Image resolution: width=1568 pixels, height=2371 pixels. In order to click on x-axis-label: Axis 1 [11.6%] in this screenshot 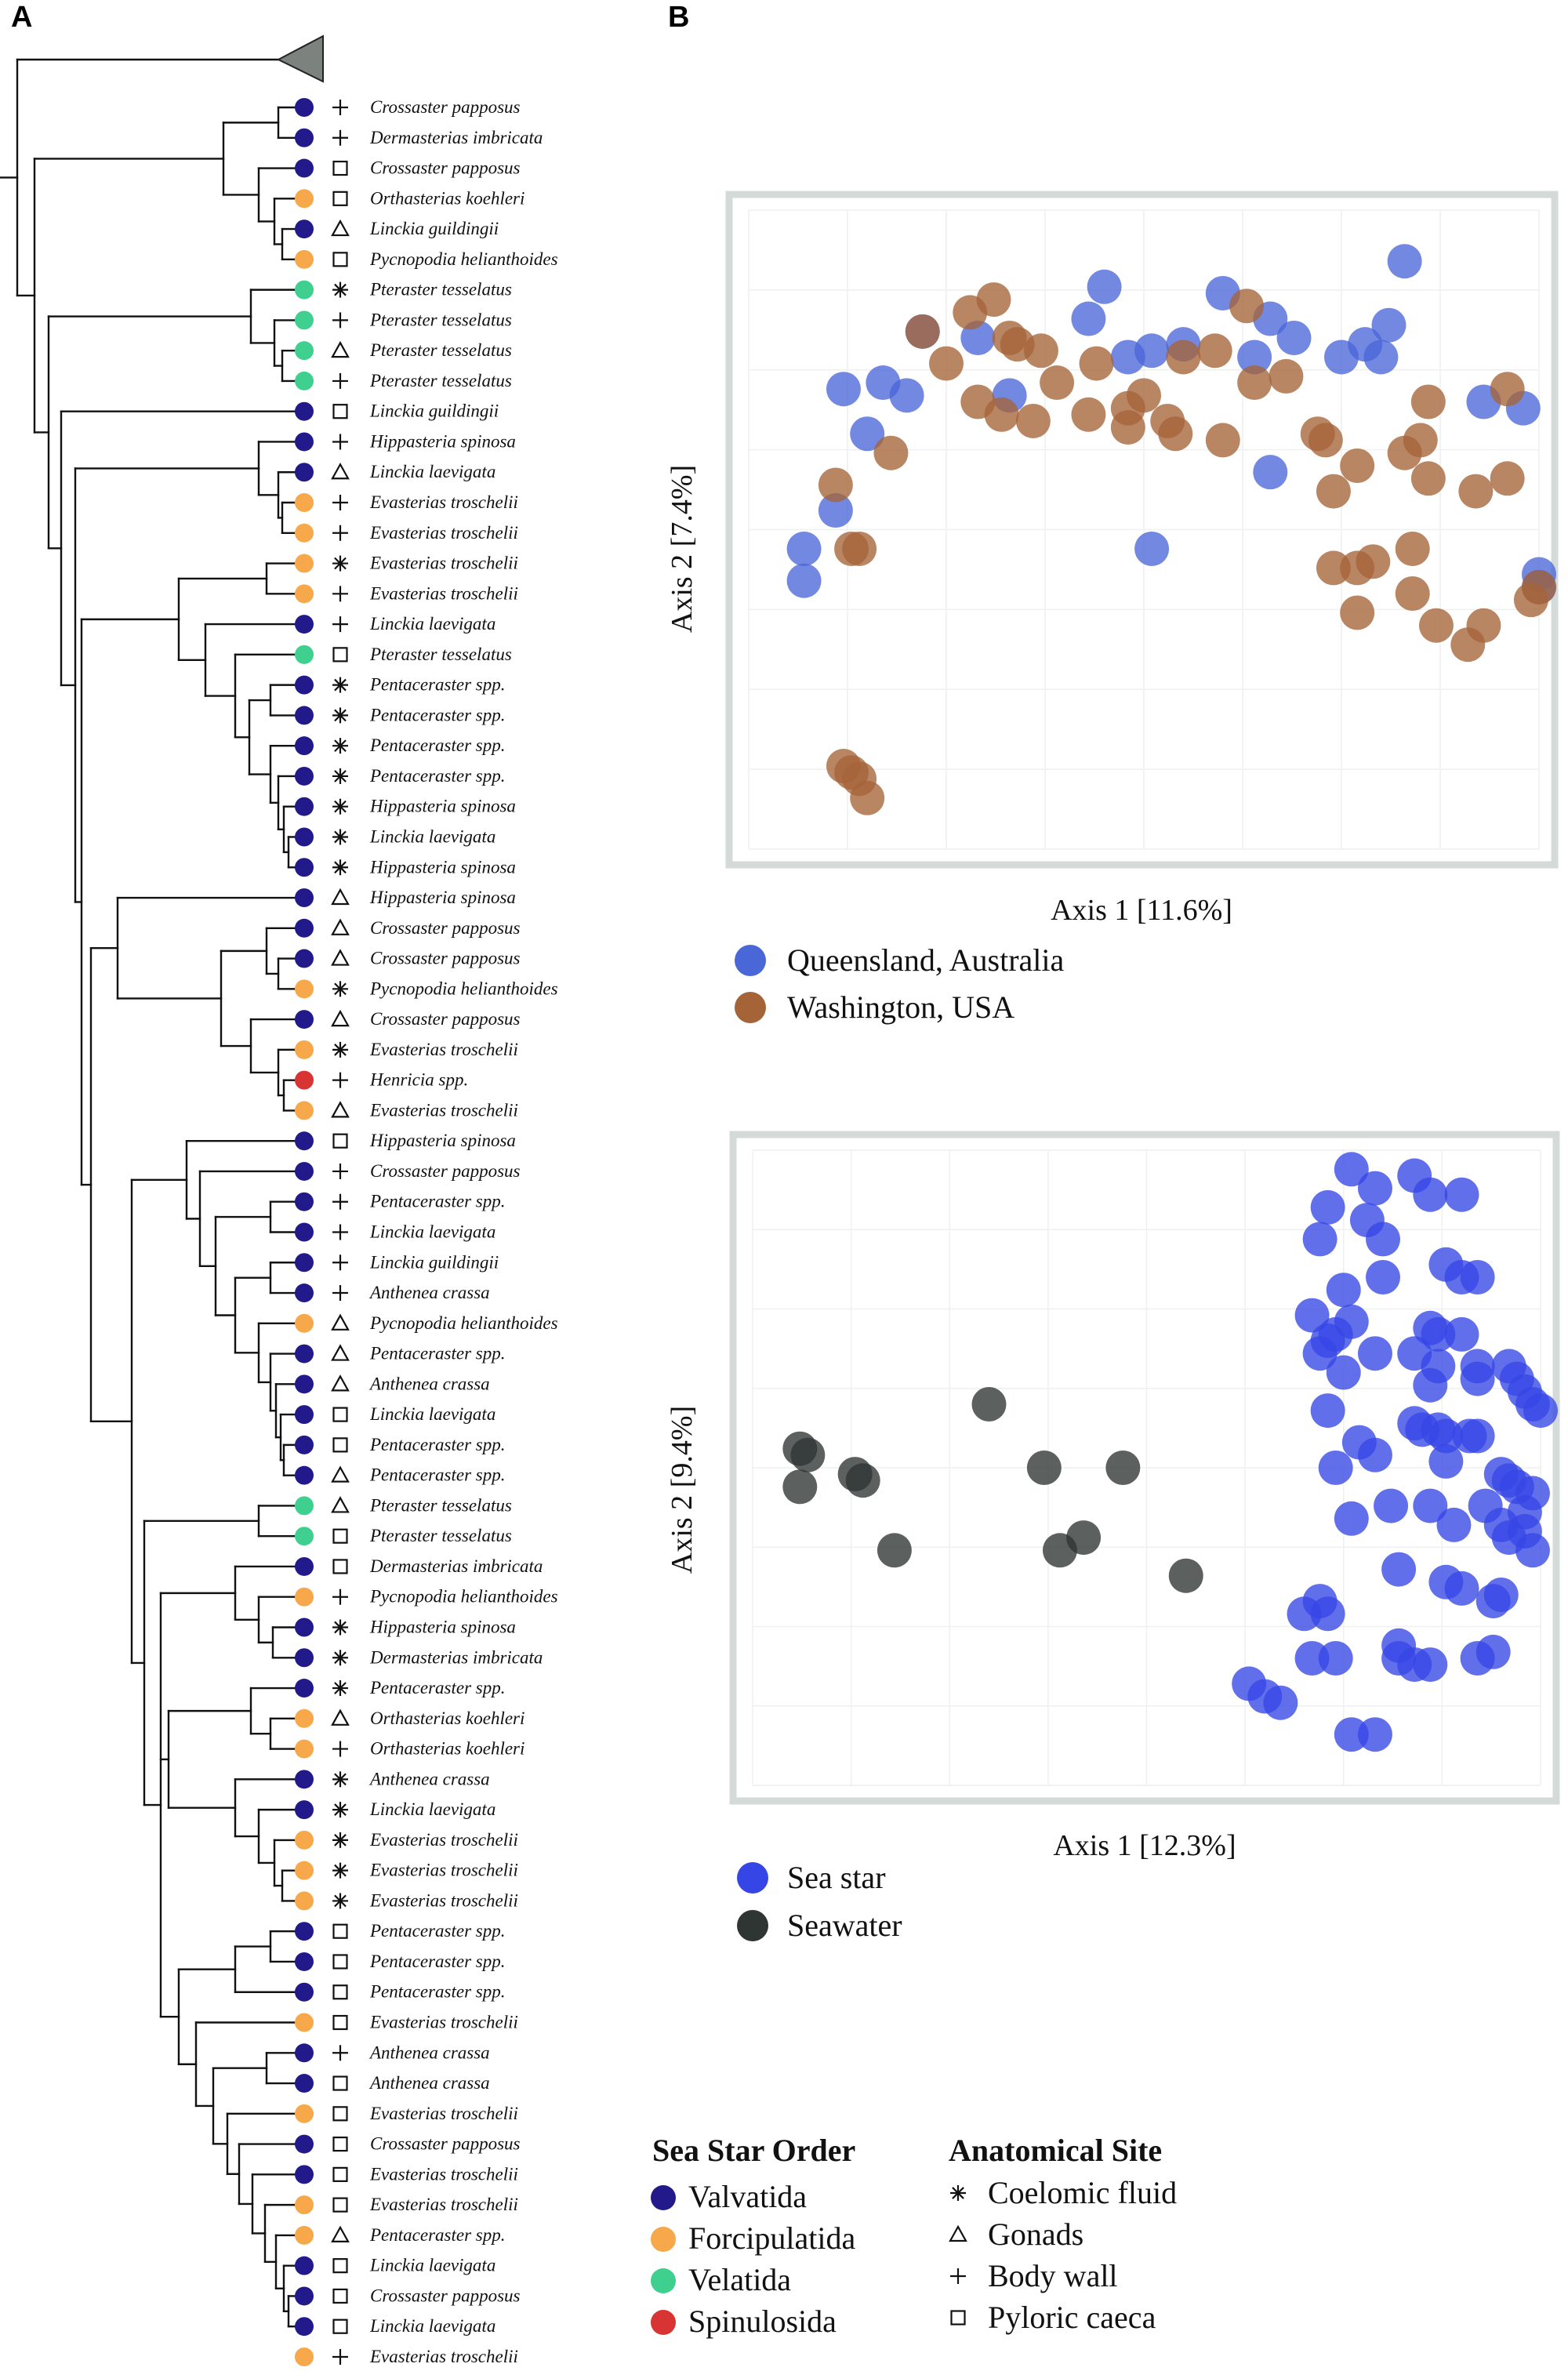, I will do `click(1141, 910)`.